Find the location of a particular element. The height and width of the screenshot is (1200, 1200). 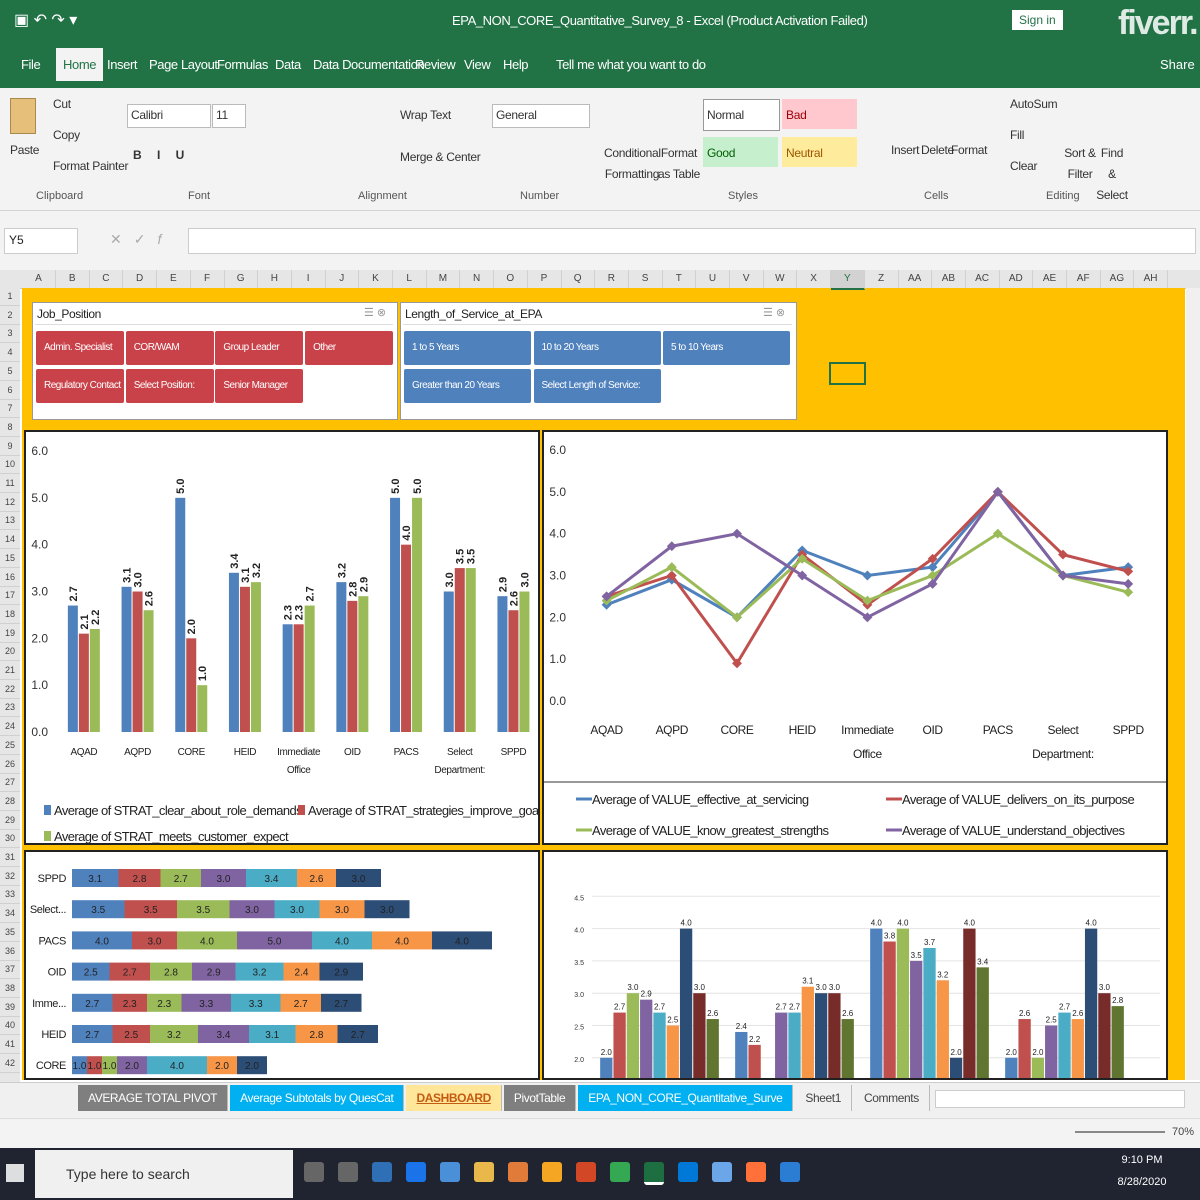

format-cells-button: Format is located at coordinates (969, 150).